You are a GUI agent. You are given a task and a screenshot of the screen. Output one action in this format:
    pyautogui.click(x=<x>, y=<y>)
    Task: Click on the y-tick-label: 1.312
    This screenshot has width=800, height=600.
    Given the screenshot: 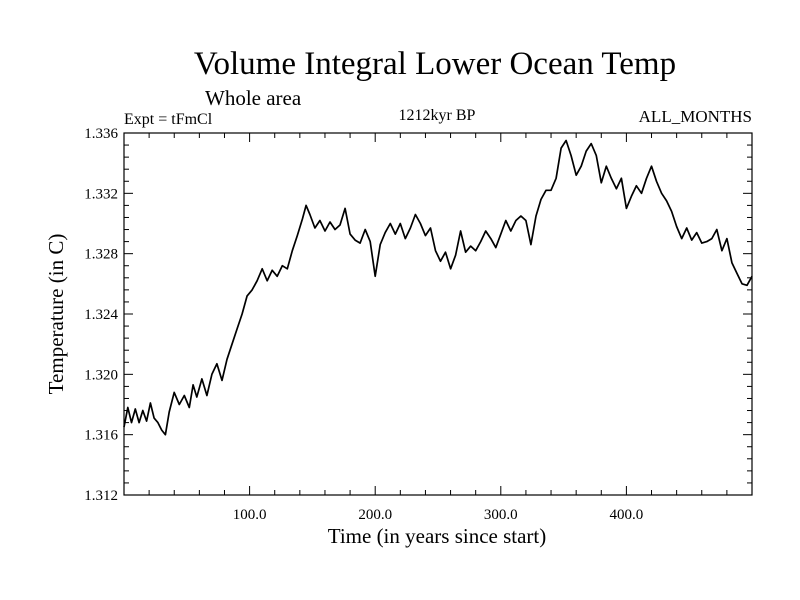 What is the action you would take?
    pyautogui.click(x=101, y=496)
    